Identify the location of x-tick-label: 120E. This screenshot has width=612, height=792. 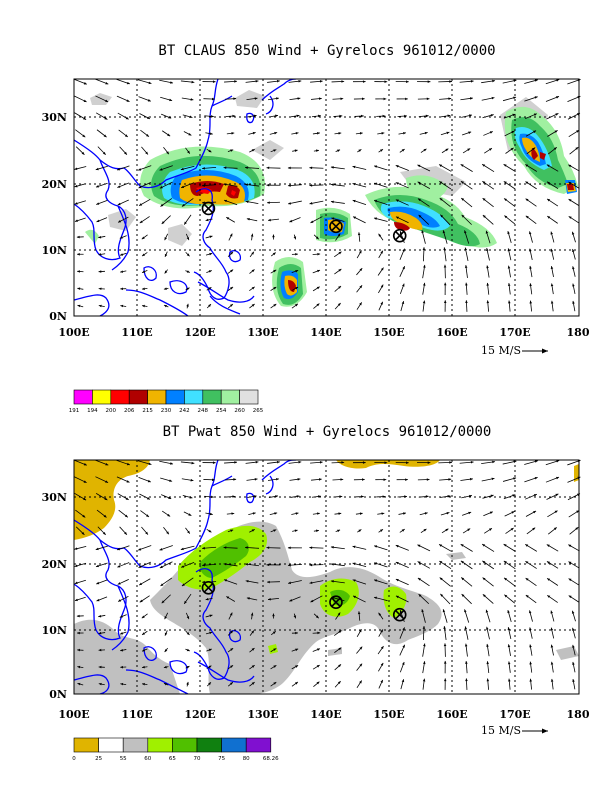
(199, 332).